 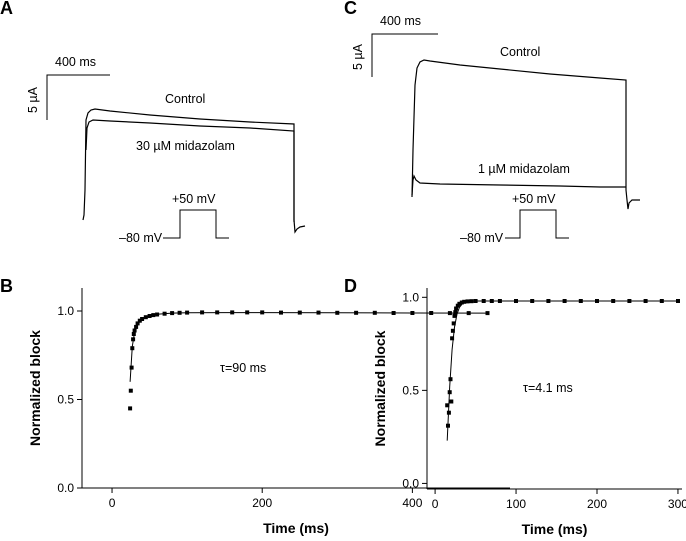 What do you see at coordinates (410, 483) in the screenshot?
I see `y-tick-label-d: 0.0` at bounding box center [410, 483].